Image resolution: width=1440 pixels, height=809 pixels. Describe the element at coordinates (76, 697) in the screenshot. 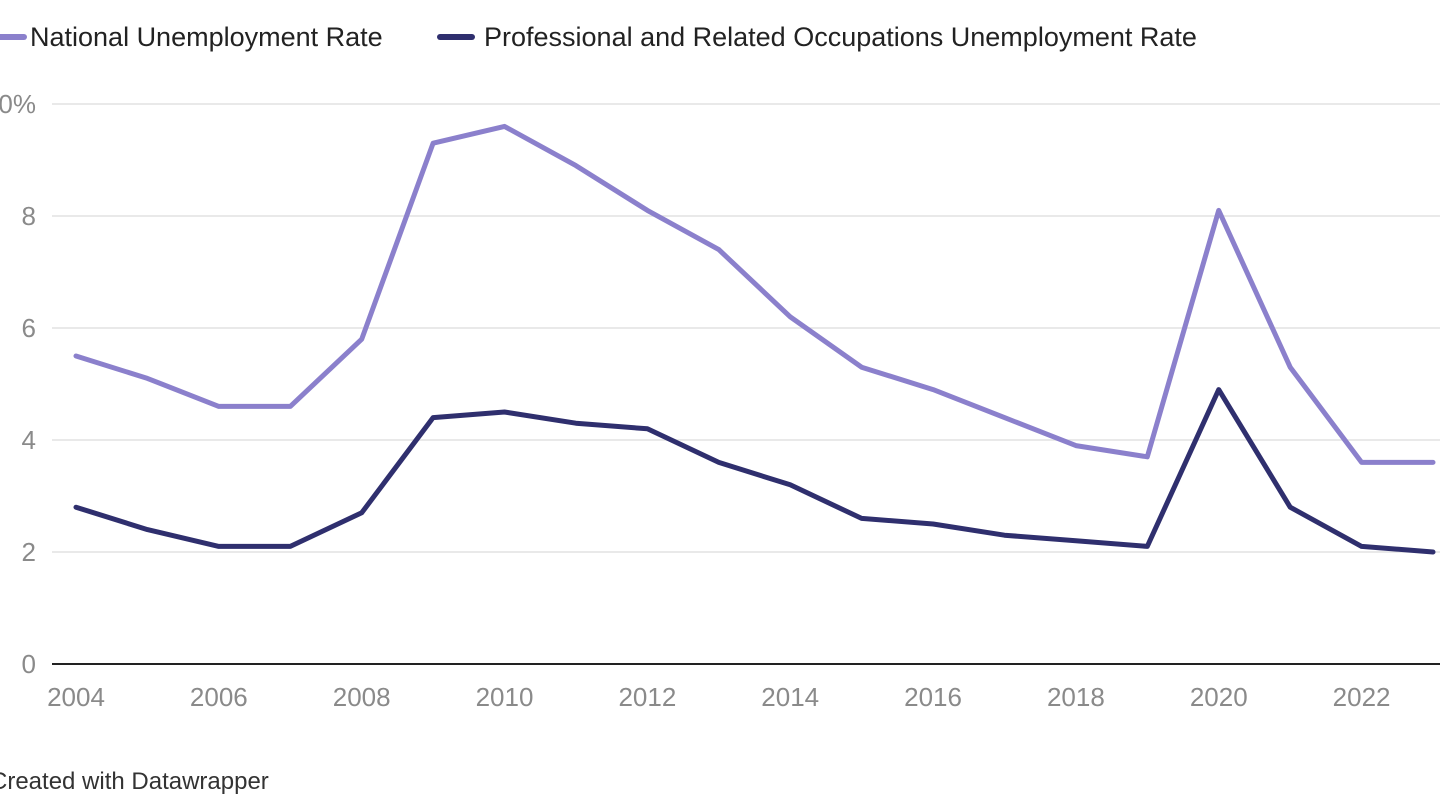

I see `x-tick-label: 2004` at that location.